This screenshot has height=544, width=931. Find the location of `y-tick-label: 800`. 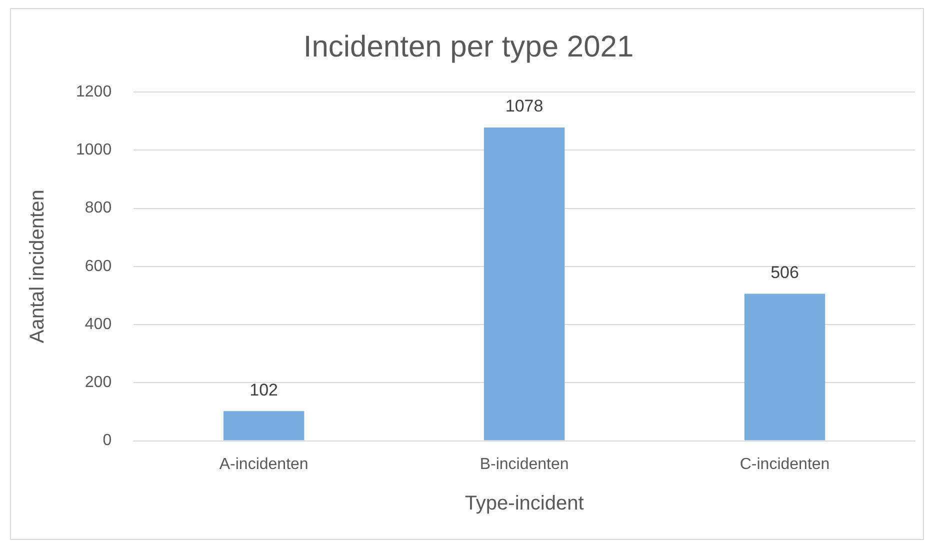

y-tick-label: 800 is located at coordinates (98, 208).